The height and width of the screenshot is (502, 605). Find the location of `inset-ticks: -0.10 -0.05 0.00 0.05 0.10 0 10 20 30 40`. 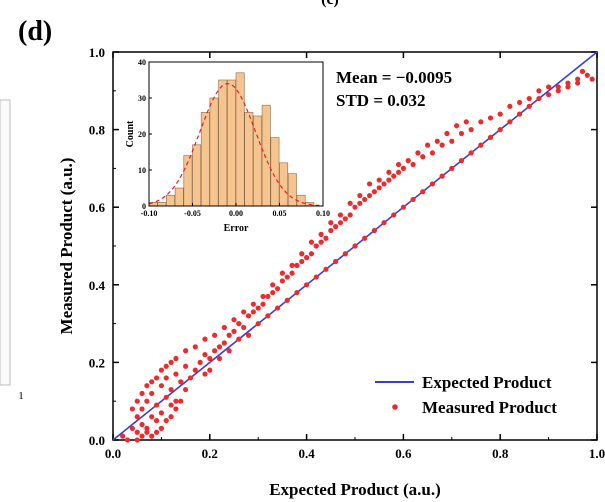

inset-ticks: -0.10 -0.05 0.00 0.05 0.10 0 10 20 30 40 is located at coordinates (234, 138).